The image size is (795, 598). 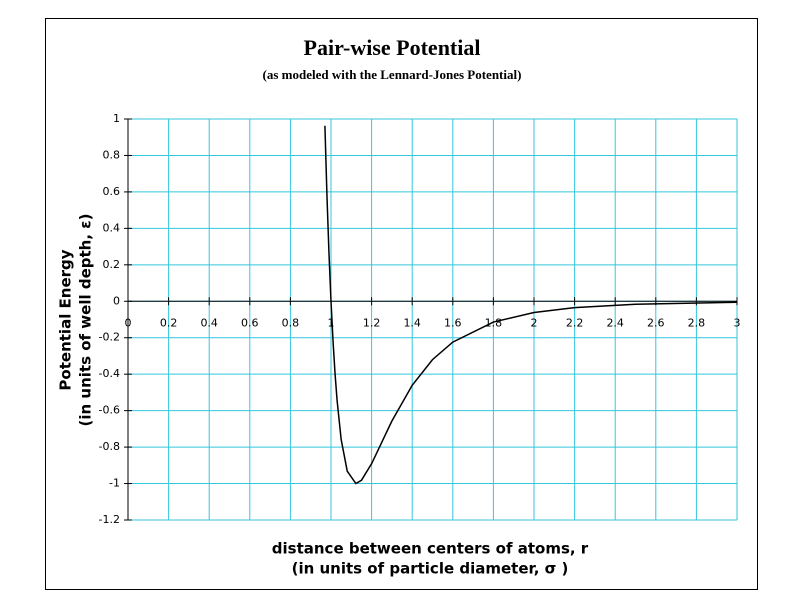 What do you see at coordinates (291, 322) in the screenshot?
I see `x-tick-label: 0.8` at bounding box center [291, 322].